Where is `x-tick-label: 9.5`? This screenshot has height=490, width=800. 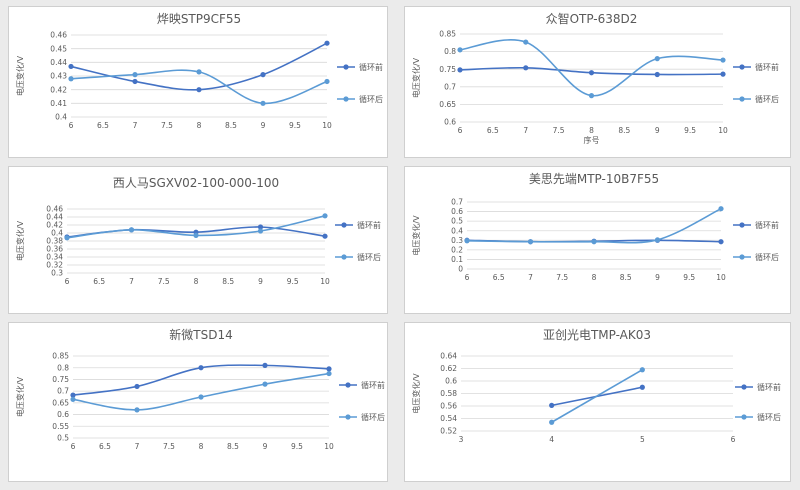
x-tick-label: 9.5 is located at coordinates (293, 281).